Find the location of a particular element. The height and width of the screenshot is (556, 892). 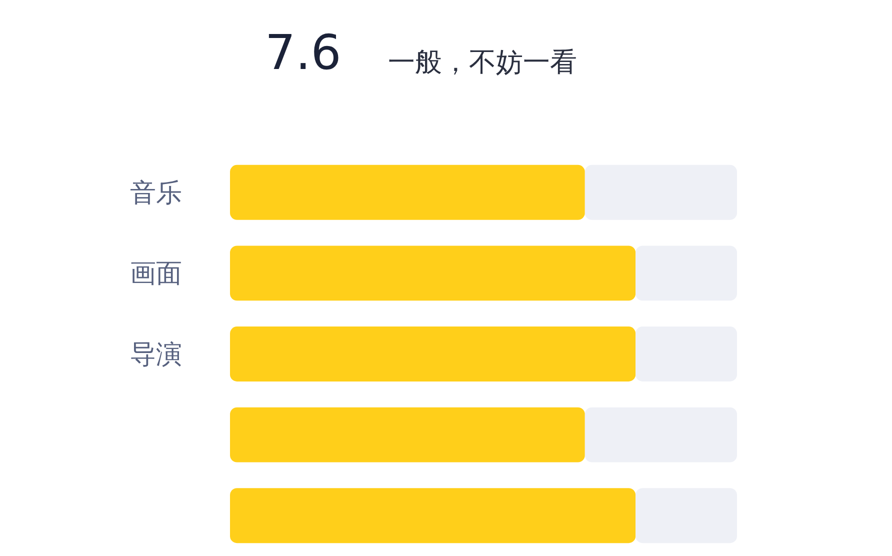

y-tick-label: 画面 is located at coordinates (156, 274).